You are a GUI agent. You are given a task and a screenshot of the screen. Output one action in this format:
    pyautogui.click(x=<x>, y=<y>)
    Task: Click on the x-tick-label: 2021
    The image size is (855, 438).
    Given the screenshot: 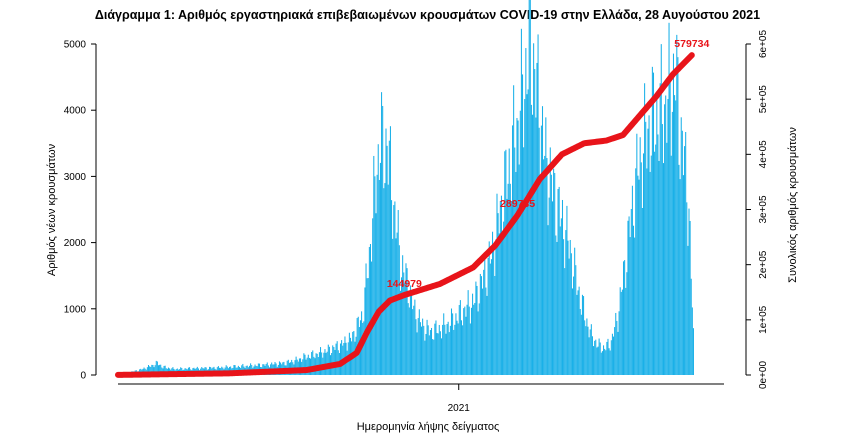 What is the action you would take?
    pyautogui.click(x=459, y=408)
    